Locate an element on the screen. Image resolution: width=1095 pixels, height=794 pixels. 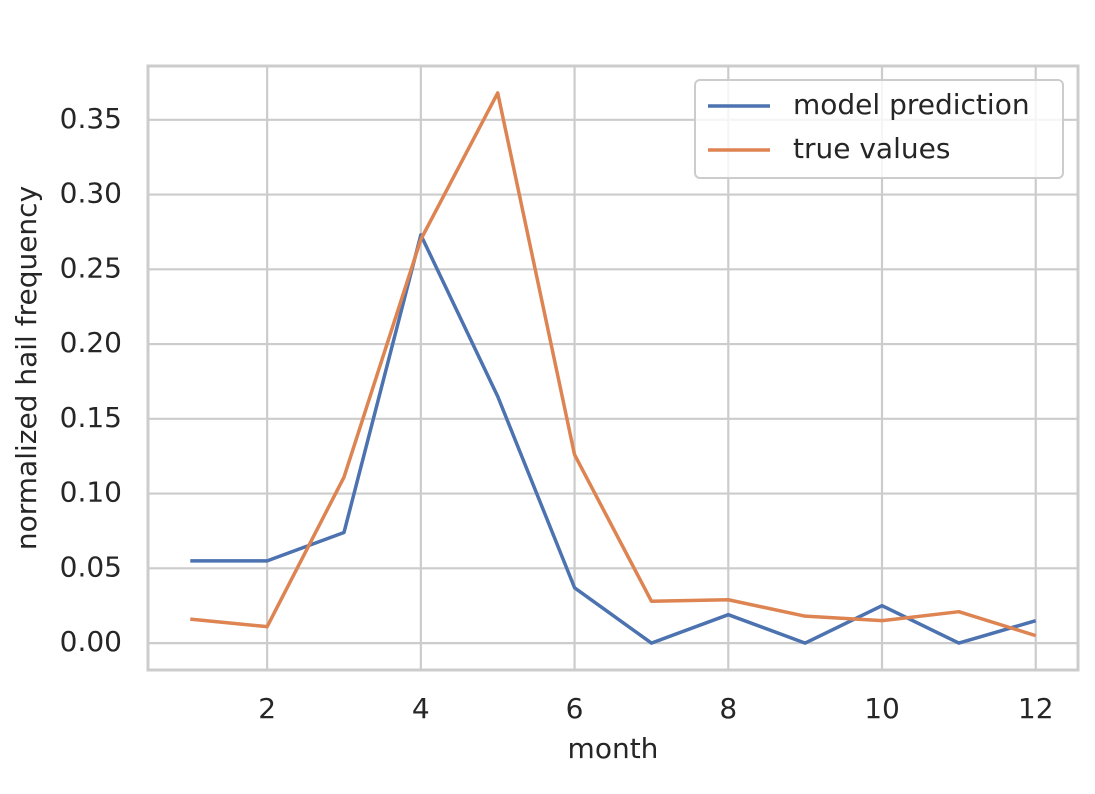
y-tick-label: 0.05 is located at coordinates (91, 566).